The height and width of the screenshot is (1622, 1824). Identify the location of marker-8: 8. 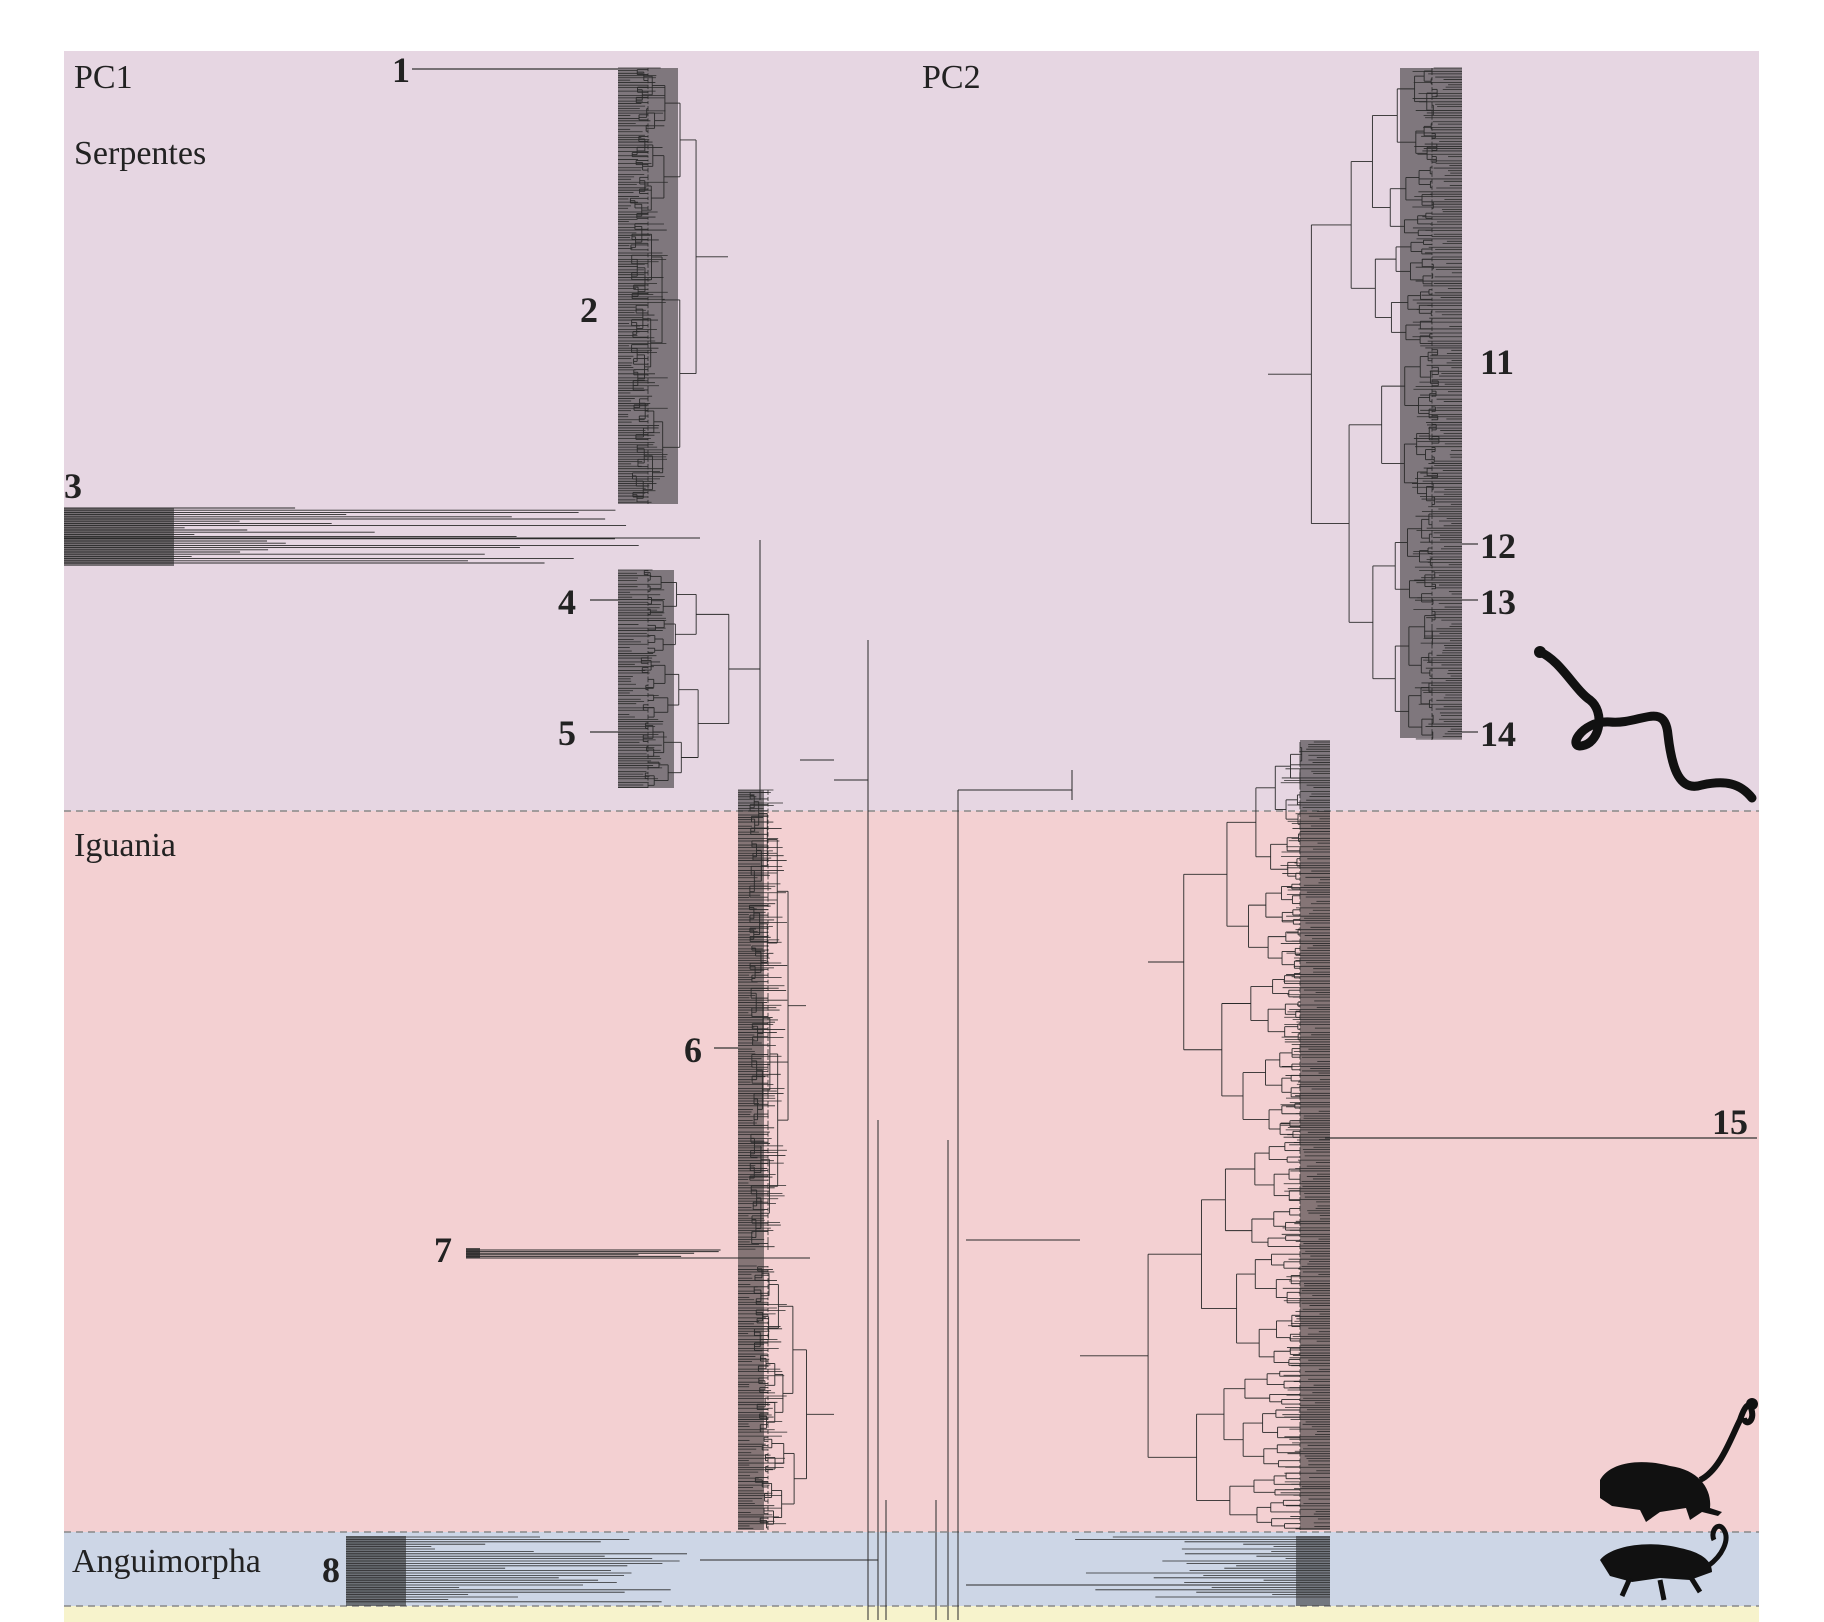
(331, 1570).